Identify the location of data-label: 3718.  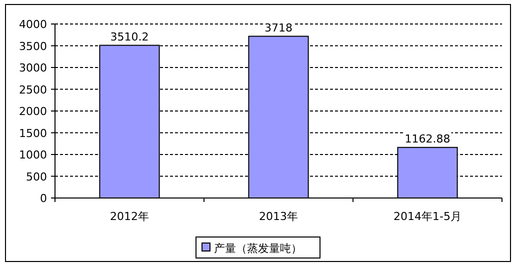
(278, 27).